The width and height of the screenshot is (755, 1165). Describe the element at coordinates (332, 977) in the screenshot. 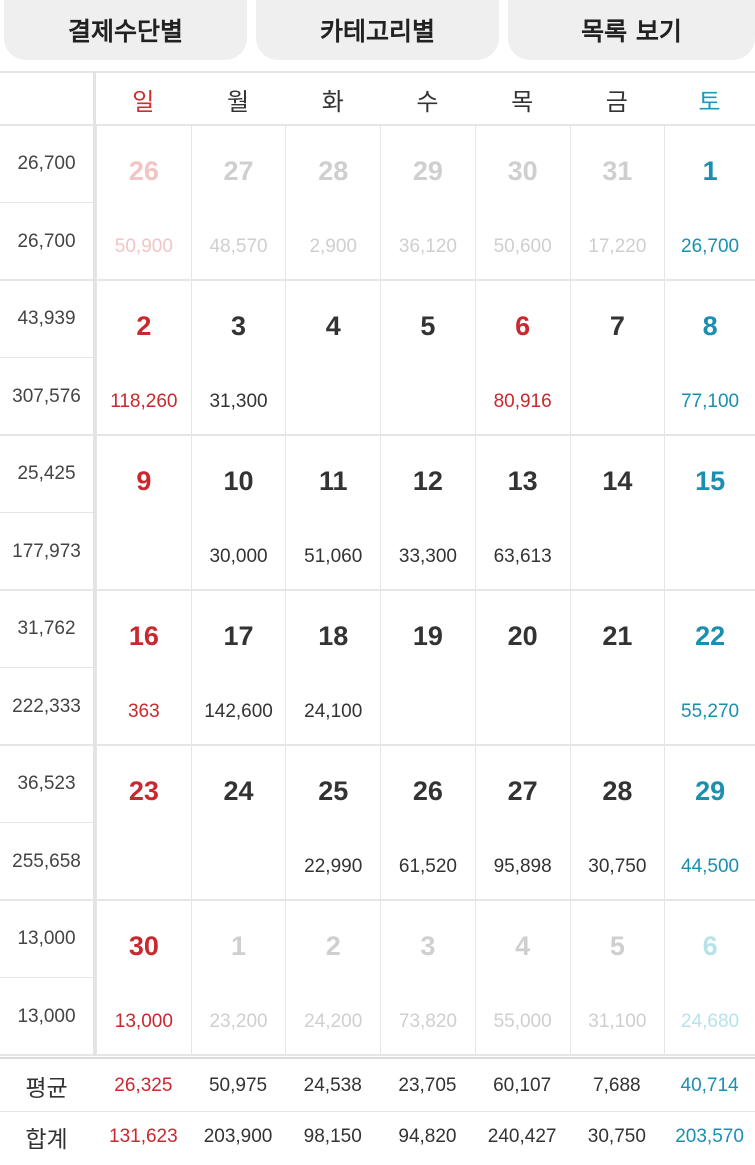

I see `calendar-day-cell: 2 24,200` at that location.